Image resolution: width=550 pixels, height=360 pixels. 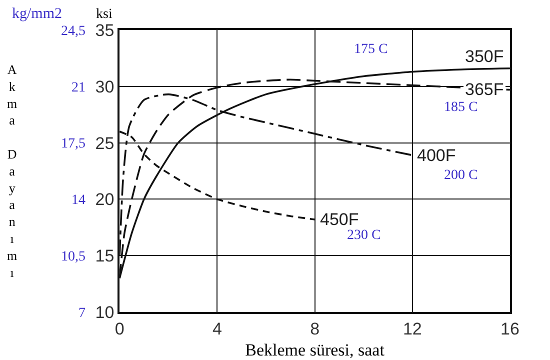 I want to click on text: Akma Dayanımı, so click(x=12, y=171).